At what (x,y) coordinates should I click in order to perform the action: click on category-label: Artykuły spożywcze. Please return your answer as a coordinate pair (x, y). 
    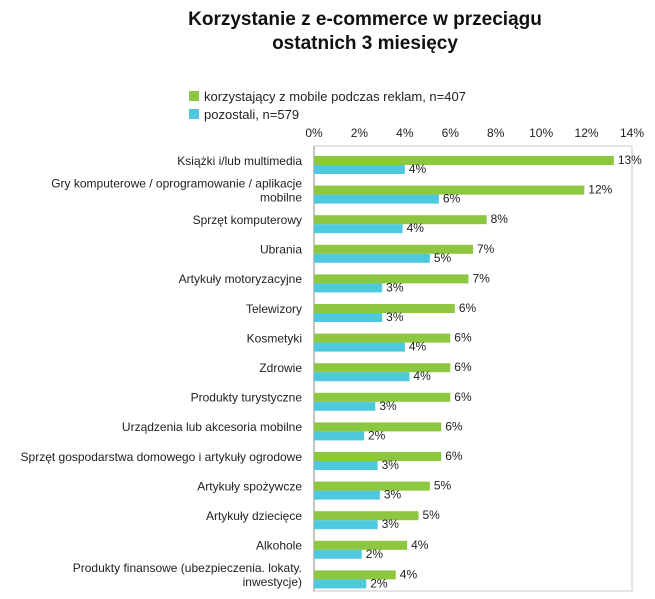
    Looking at the image, I should click on (249, 486).